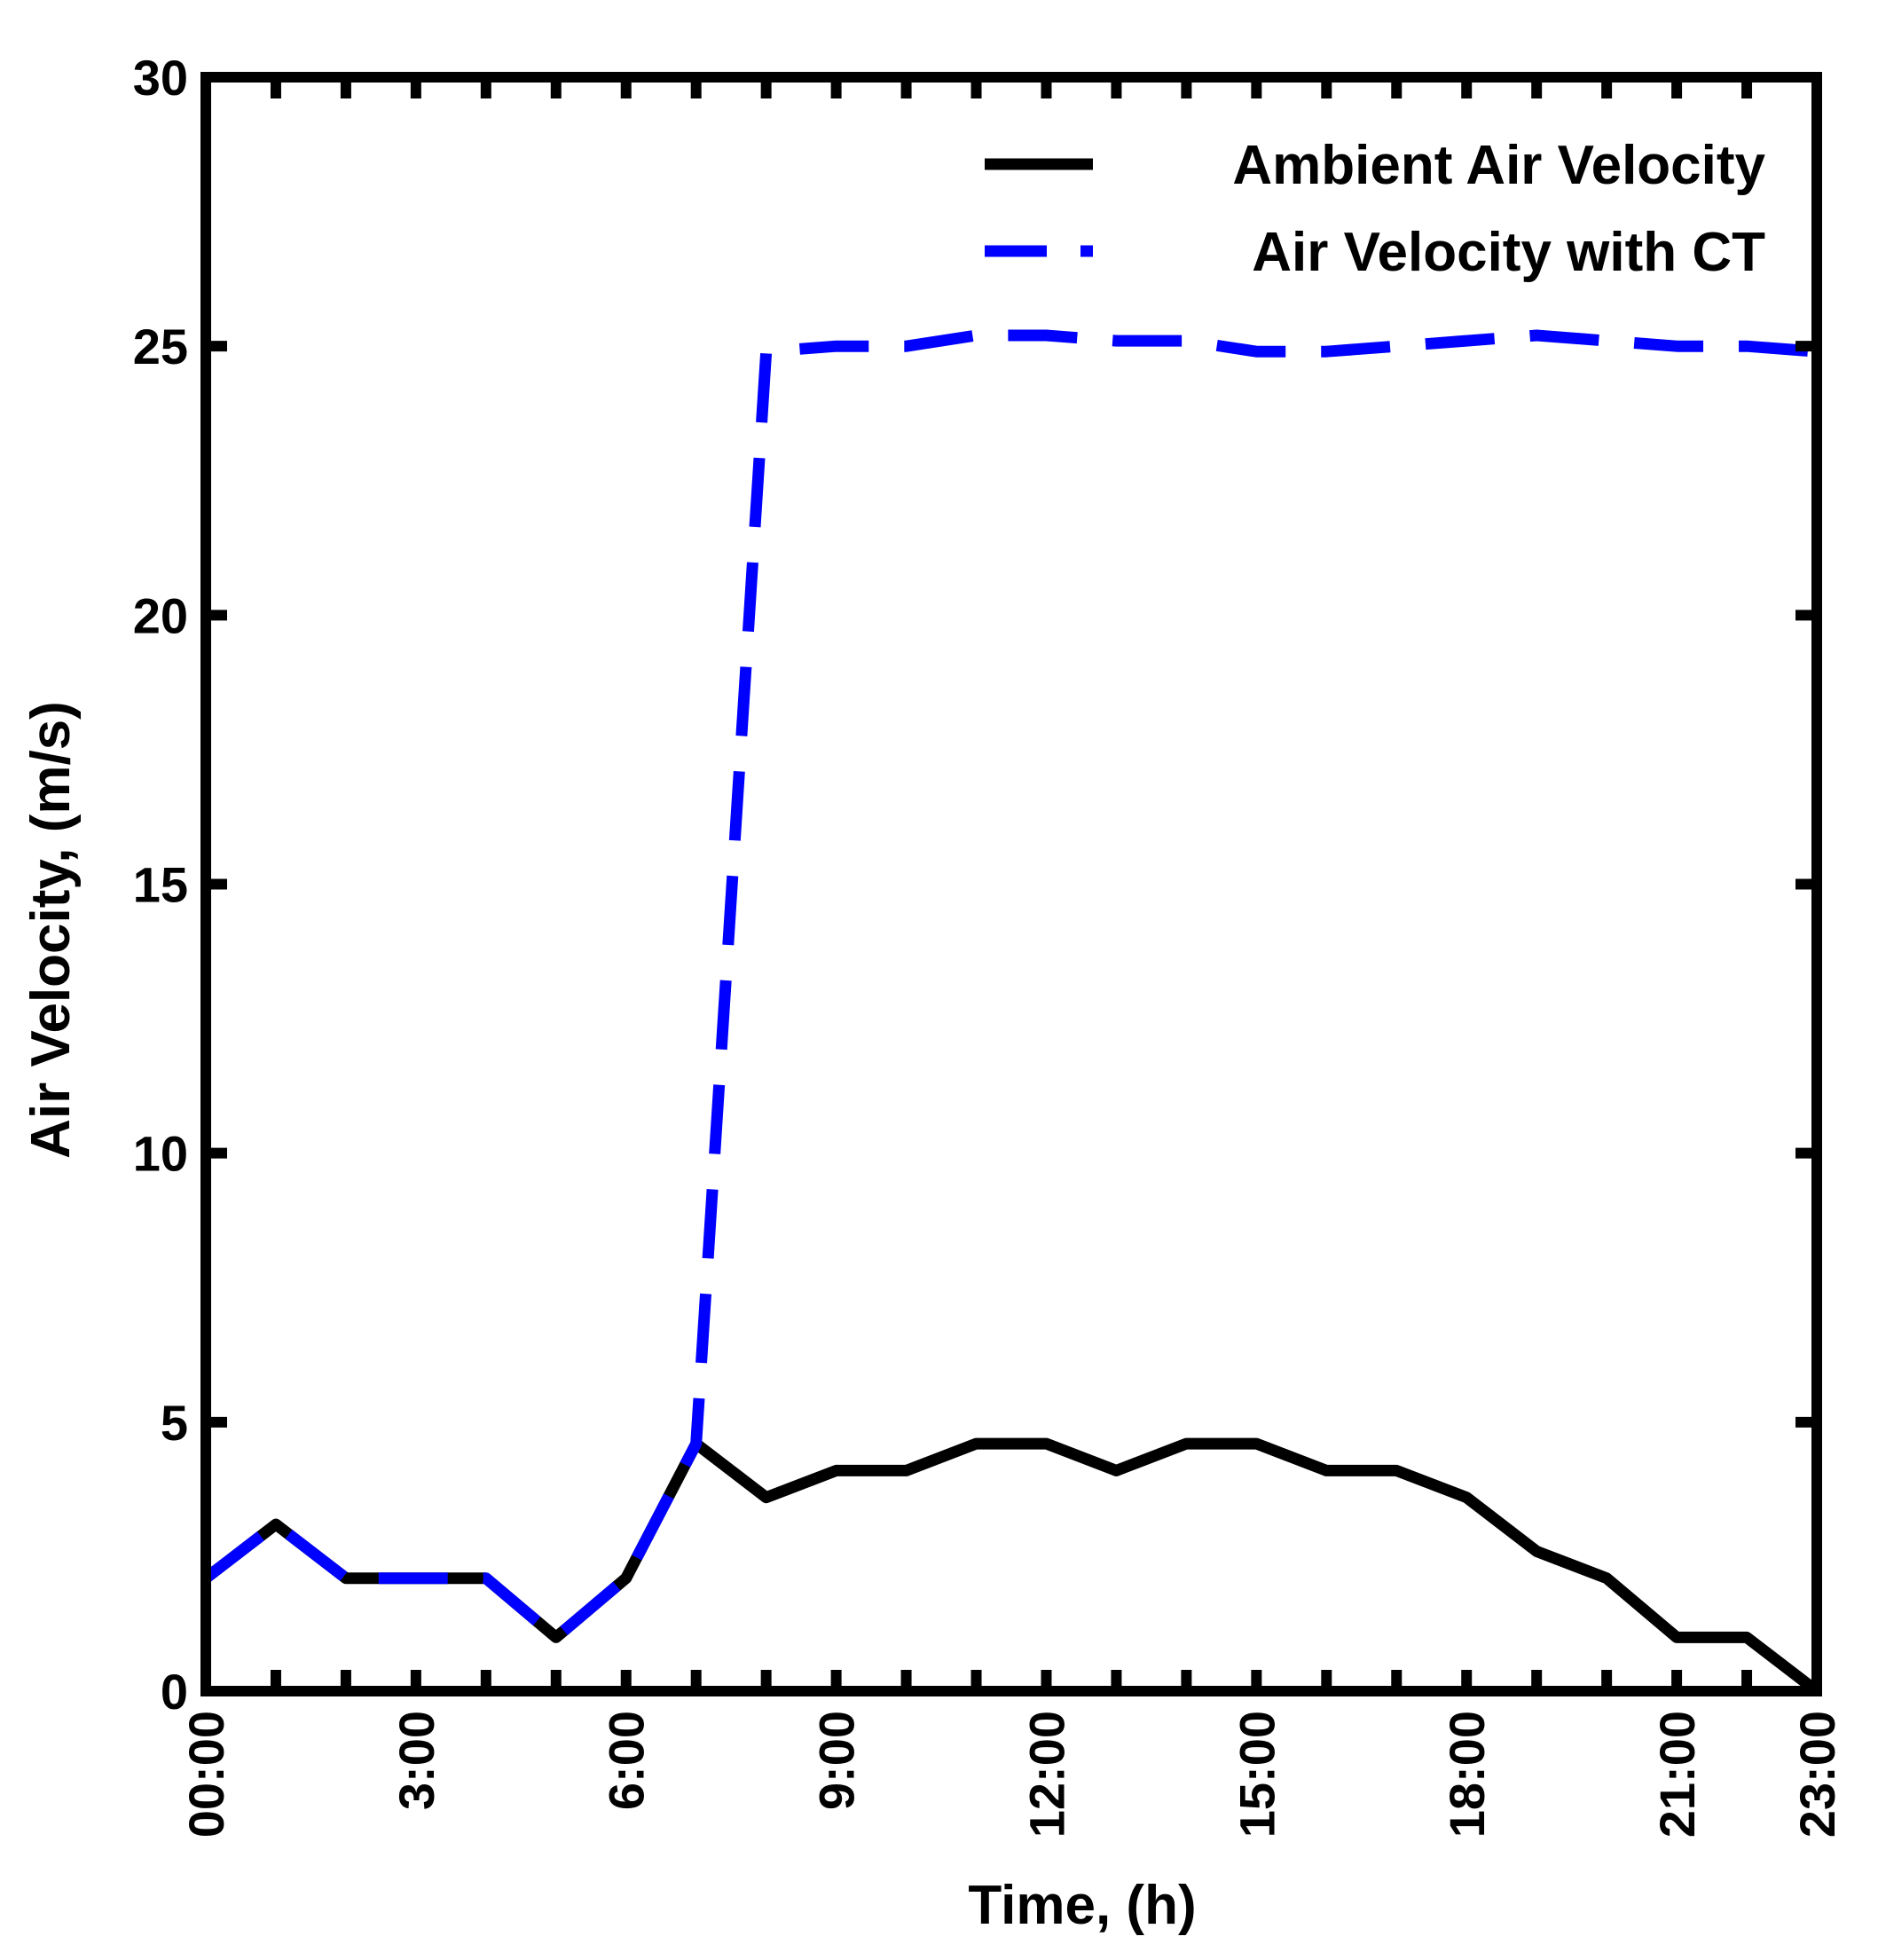 This screenshot has width=1878, height=1960. I want to click on y-tick-label: 20, so click(160, 615).